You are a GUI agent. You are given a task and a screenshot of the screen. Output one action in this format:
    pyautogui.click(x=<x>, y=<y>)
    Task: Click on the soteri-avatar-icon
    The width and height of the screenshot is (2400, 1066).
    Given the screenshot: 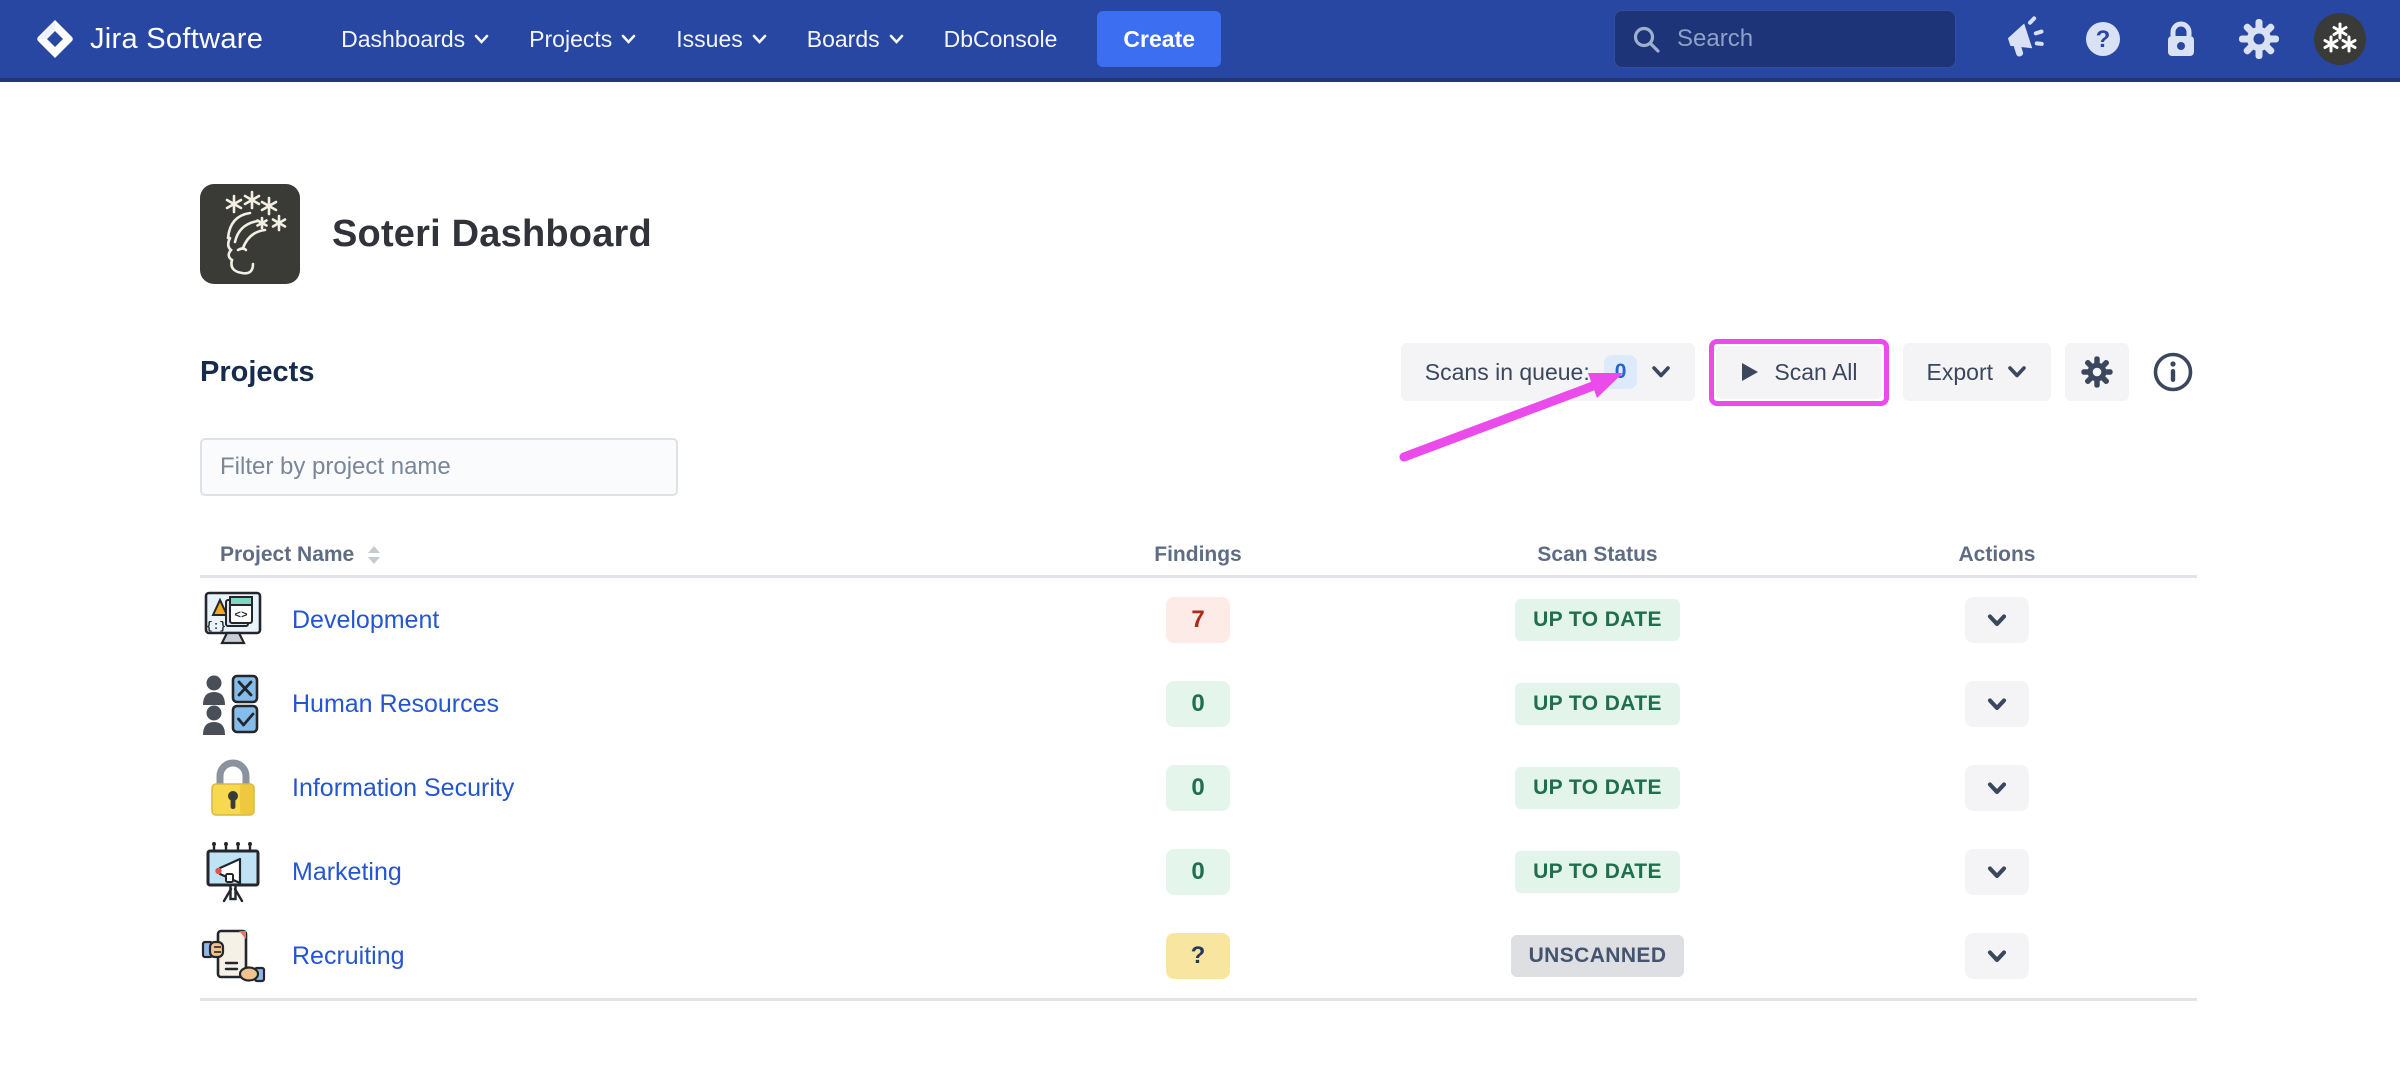 What is the action you would take?
    pyautogui.click(x=2340, y=37)
    